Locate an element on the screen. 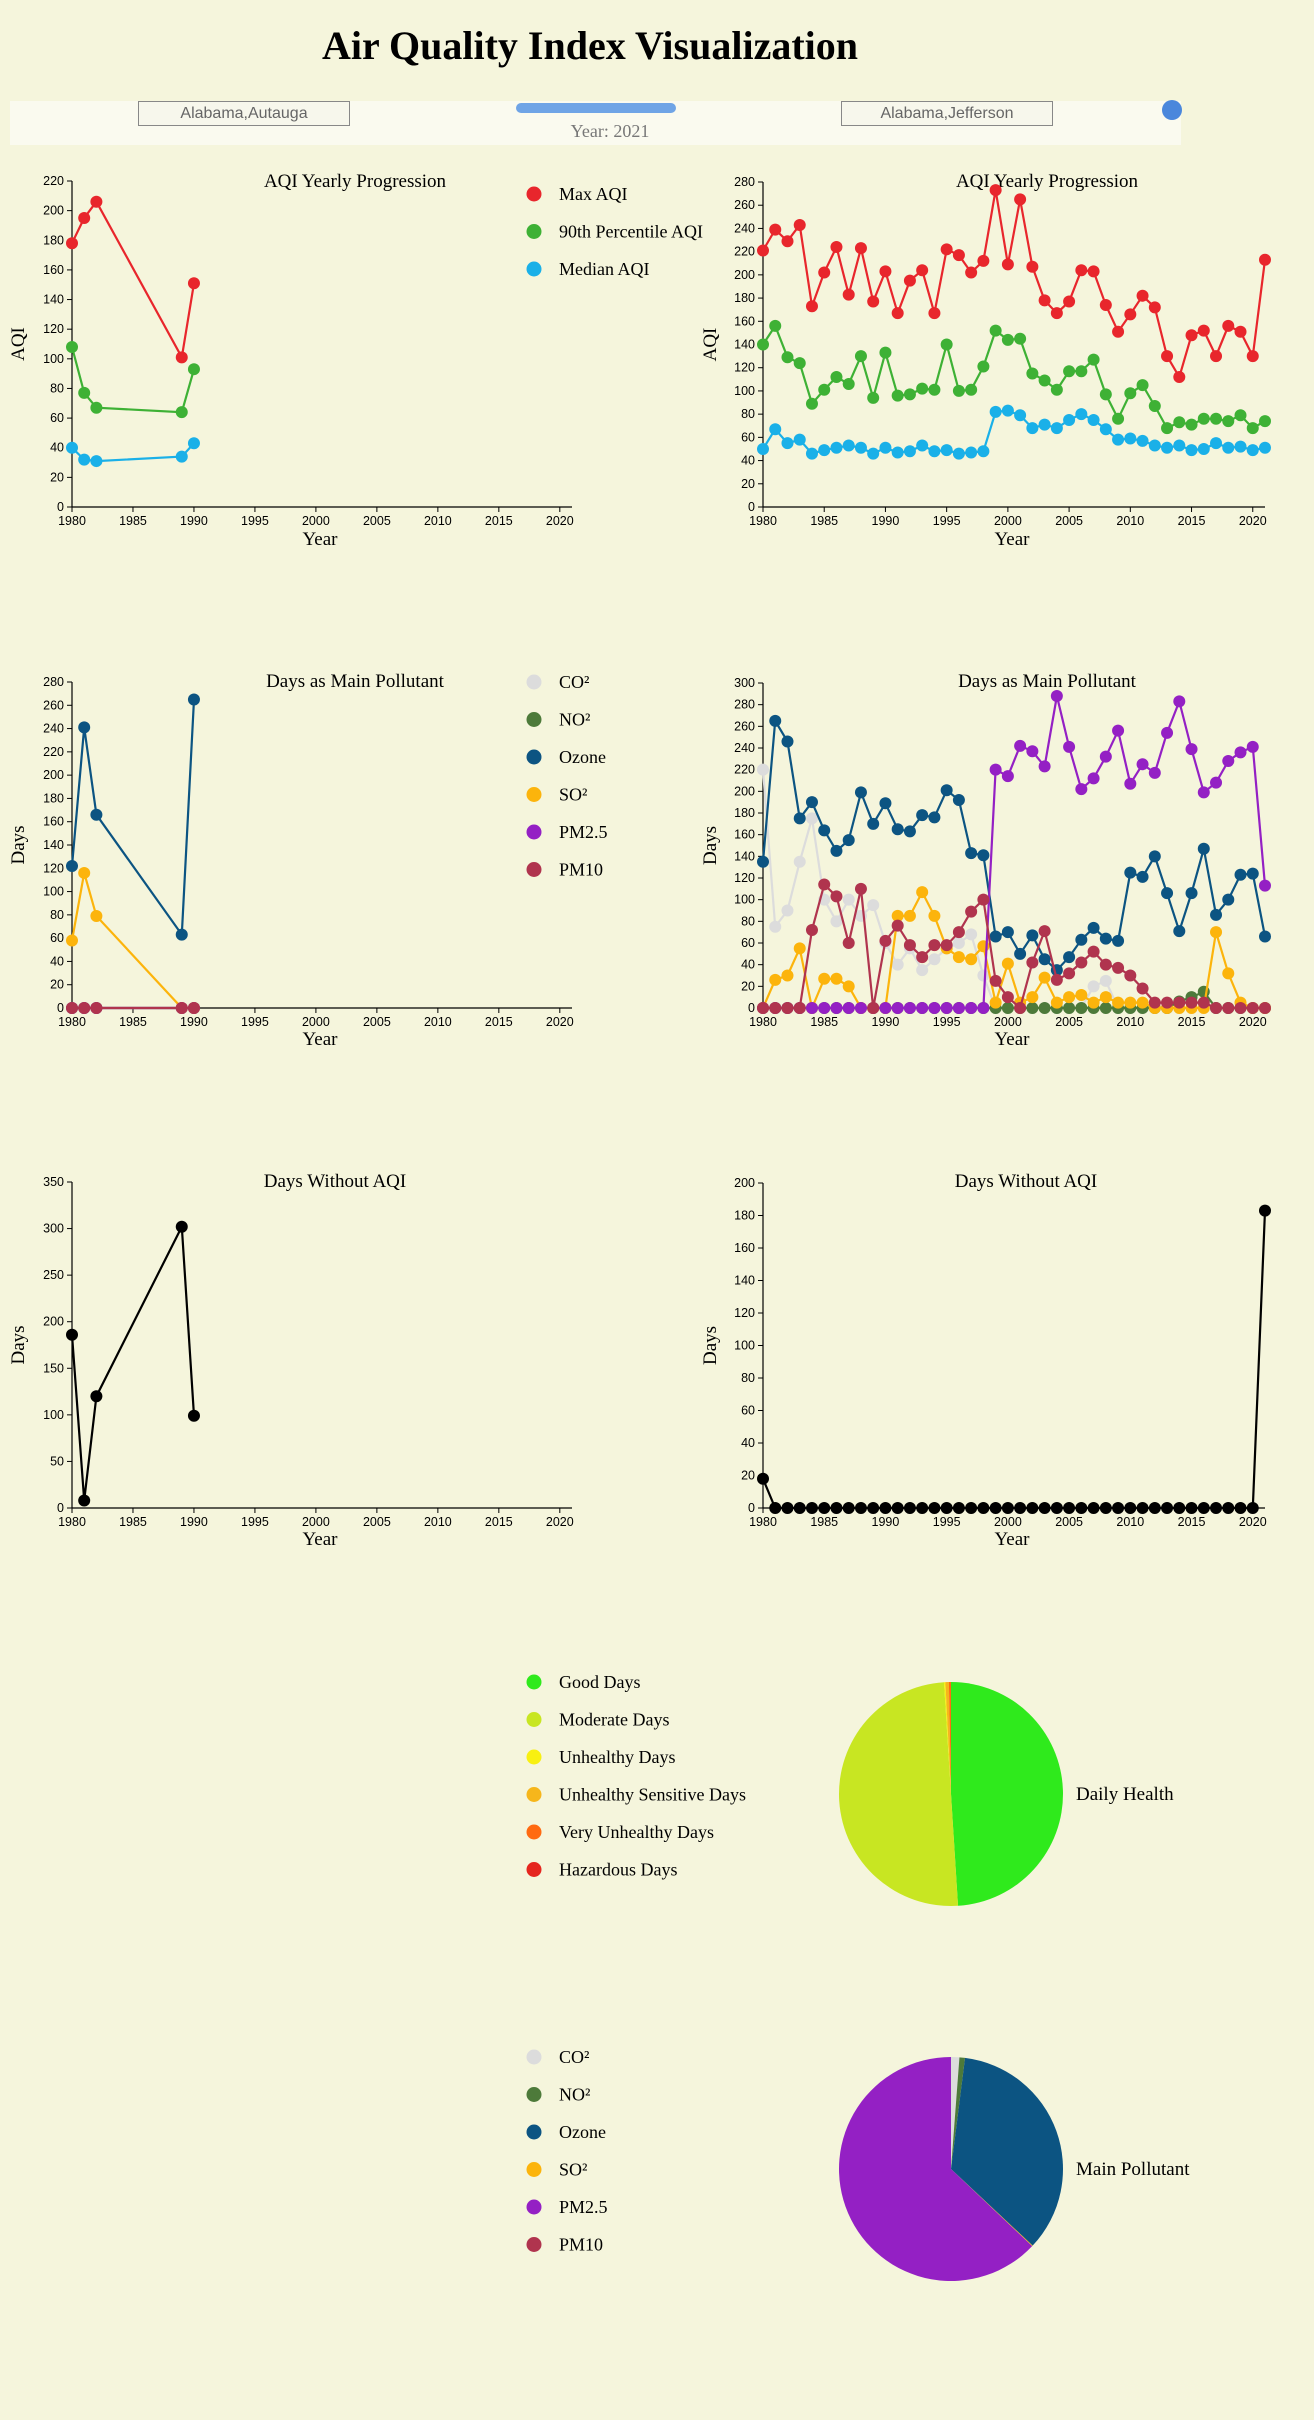 Image resolution: width=1314 pixels, height=2420 pixels. x-tick-label: 2010 is located at coordinates (438, 521).